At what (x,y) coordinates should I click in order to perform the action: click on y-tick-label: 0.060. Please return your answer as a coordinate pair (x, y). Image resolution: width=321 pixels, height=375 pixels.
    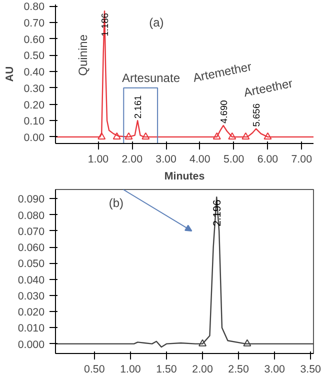
    Looking at the image, I should click on (31, 248).